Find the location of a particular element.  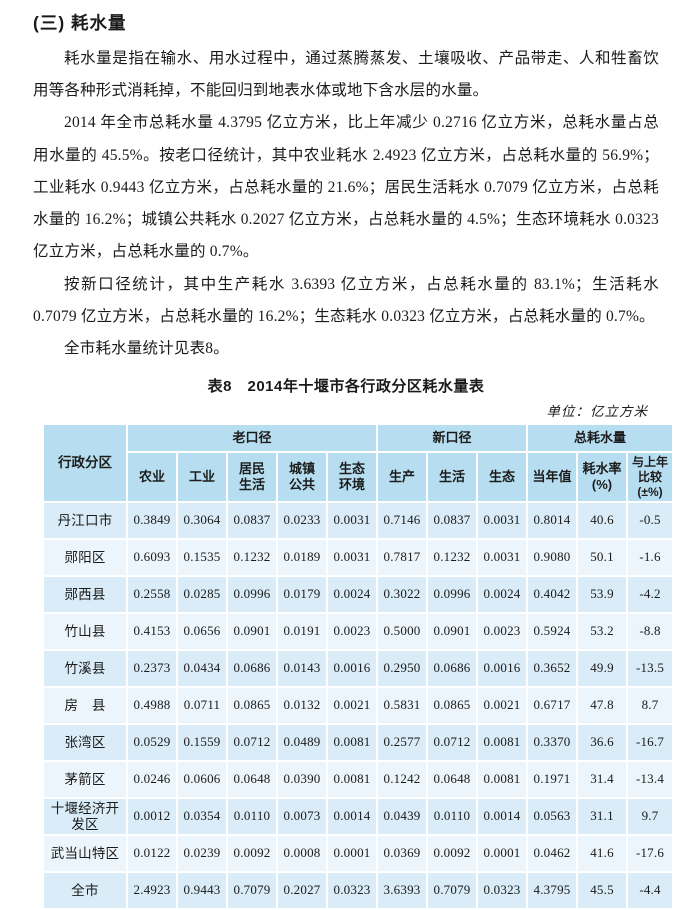

row-label: 郧西县 is located at coordinates (85, 595).